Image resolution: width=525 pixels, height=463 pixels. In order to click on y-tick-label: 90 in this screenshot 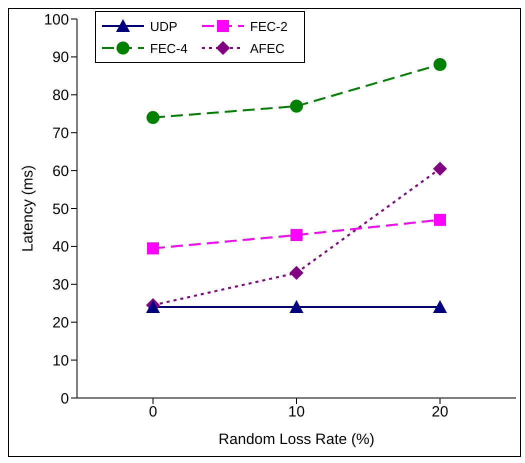, I will do `click(60, 57)`.